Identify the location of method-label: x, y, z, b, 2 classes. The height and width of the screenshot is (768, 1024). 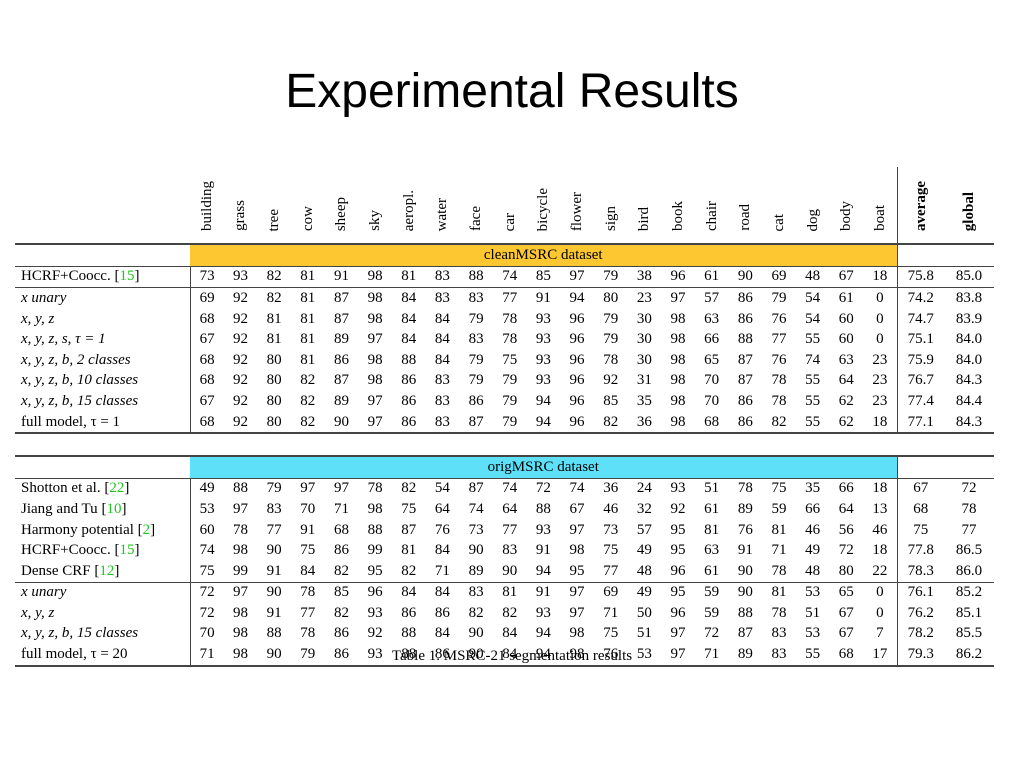
(76, 359).